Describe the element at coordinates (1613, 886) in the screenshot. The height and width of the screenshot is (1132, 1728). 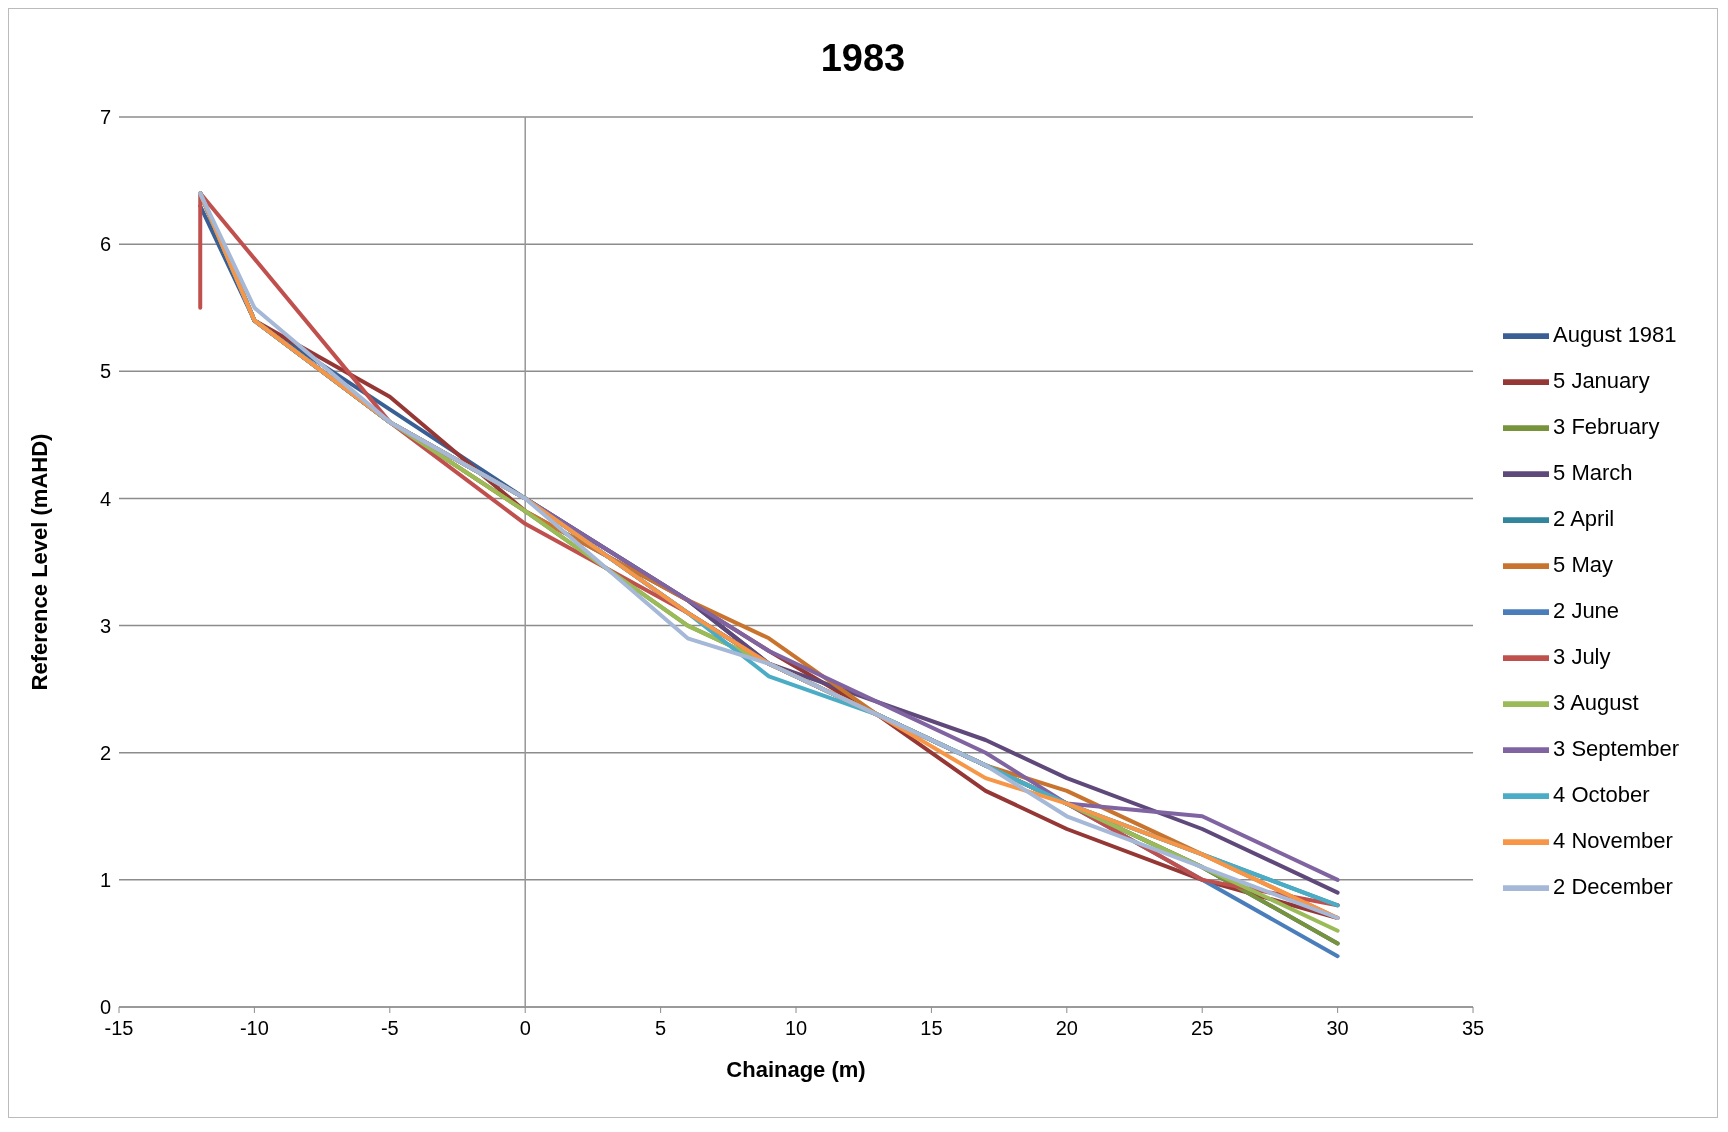
I see `legend-label: 2 December` at that location.